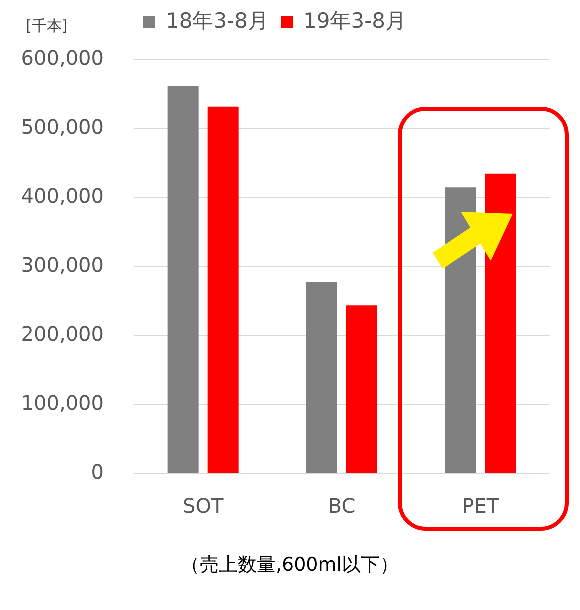 The image size is (580, 610). Describe the element at coordinates (481, 506) in the screenshot. I see `x-tick-label: PET` at that location.